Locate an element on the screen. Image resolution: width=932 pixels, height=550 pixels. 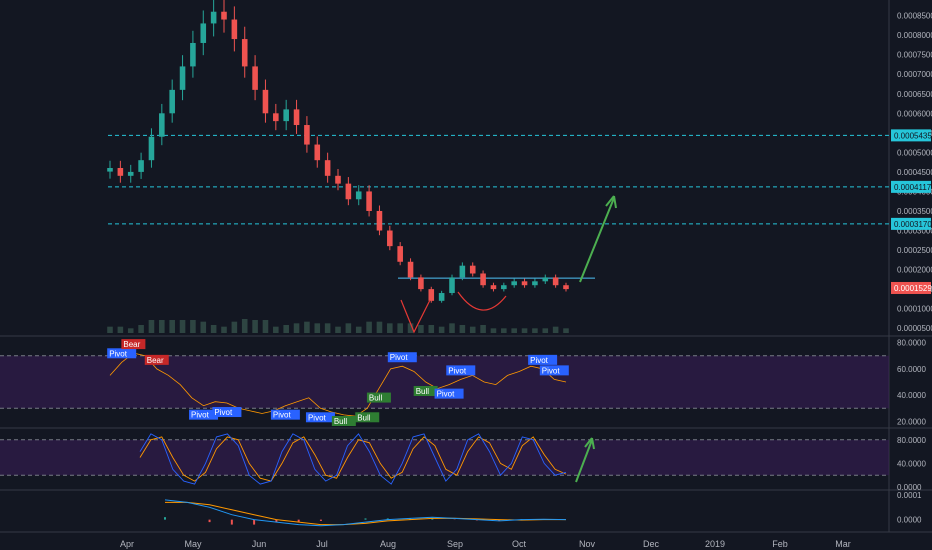
macd-line is located at coordinates (365, 513).